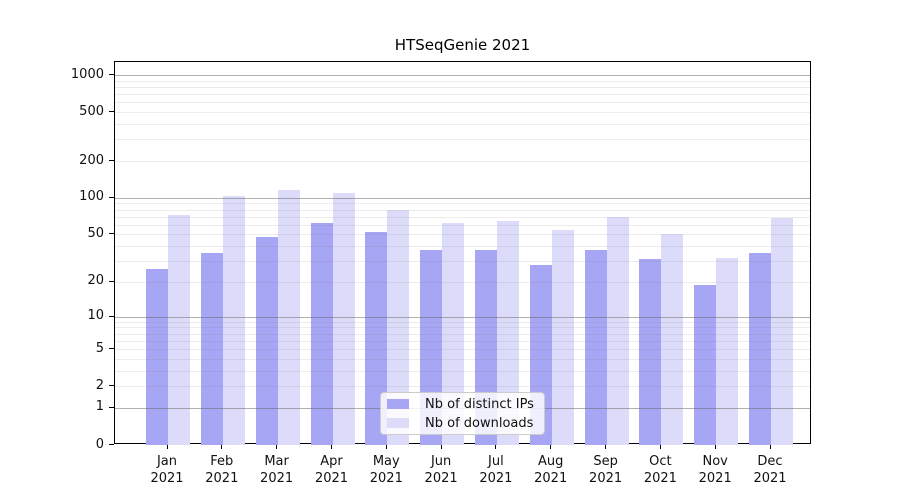 This screenshot has height=500, width=900. I want to click on x-tick-label: Feb 2021, so click(222, 470).